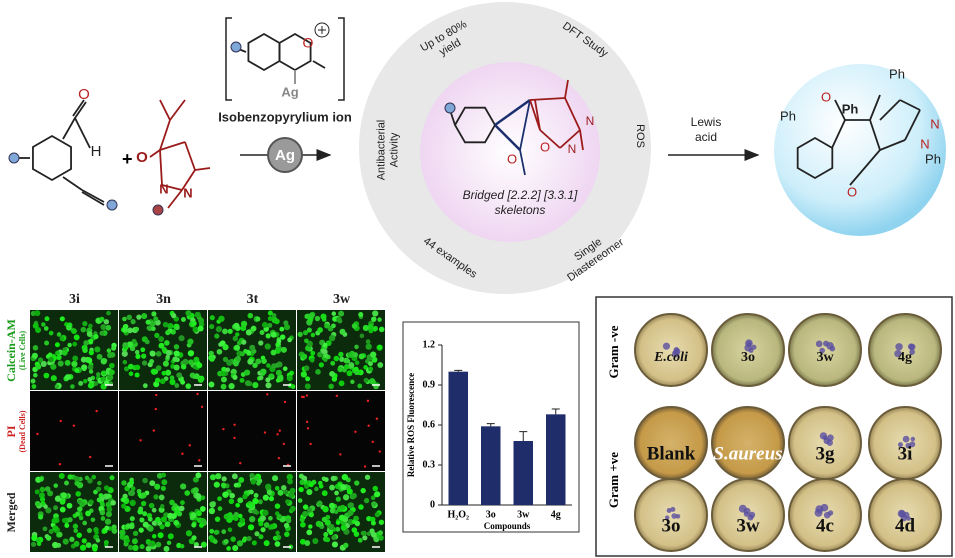 This screenshot has width=955, height=558. What do you see at coordinates (933, 158) in the screenshot?
I see `atom: Ph` at bounding box center [933, 158].